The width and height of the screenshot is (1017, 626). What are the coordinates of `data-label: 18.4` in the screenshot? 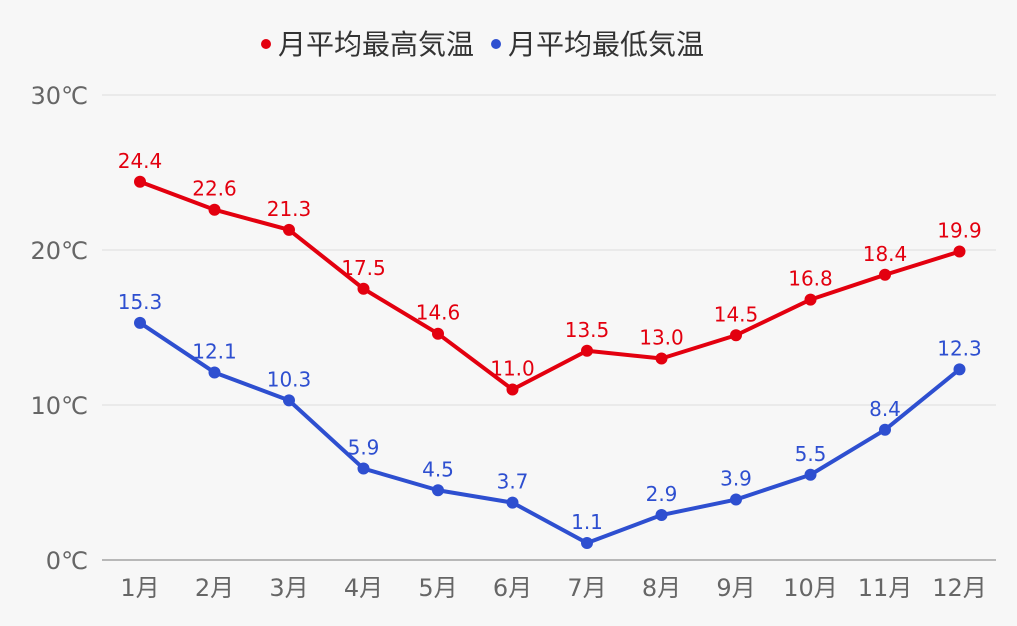 It's located at (885, 254).